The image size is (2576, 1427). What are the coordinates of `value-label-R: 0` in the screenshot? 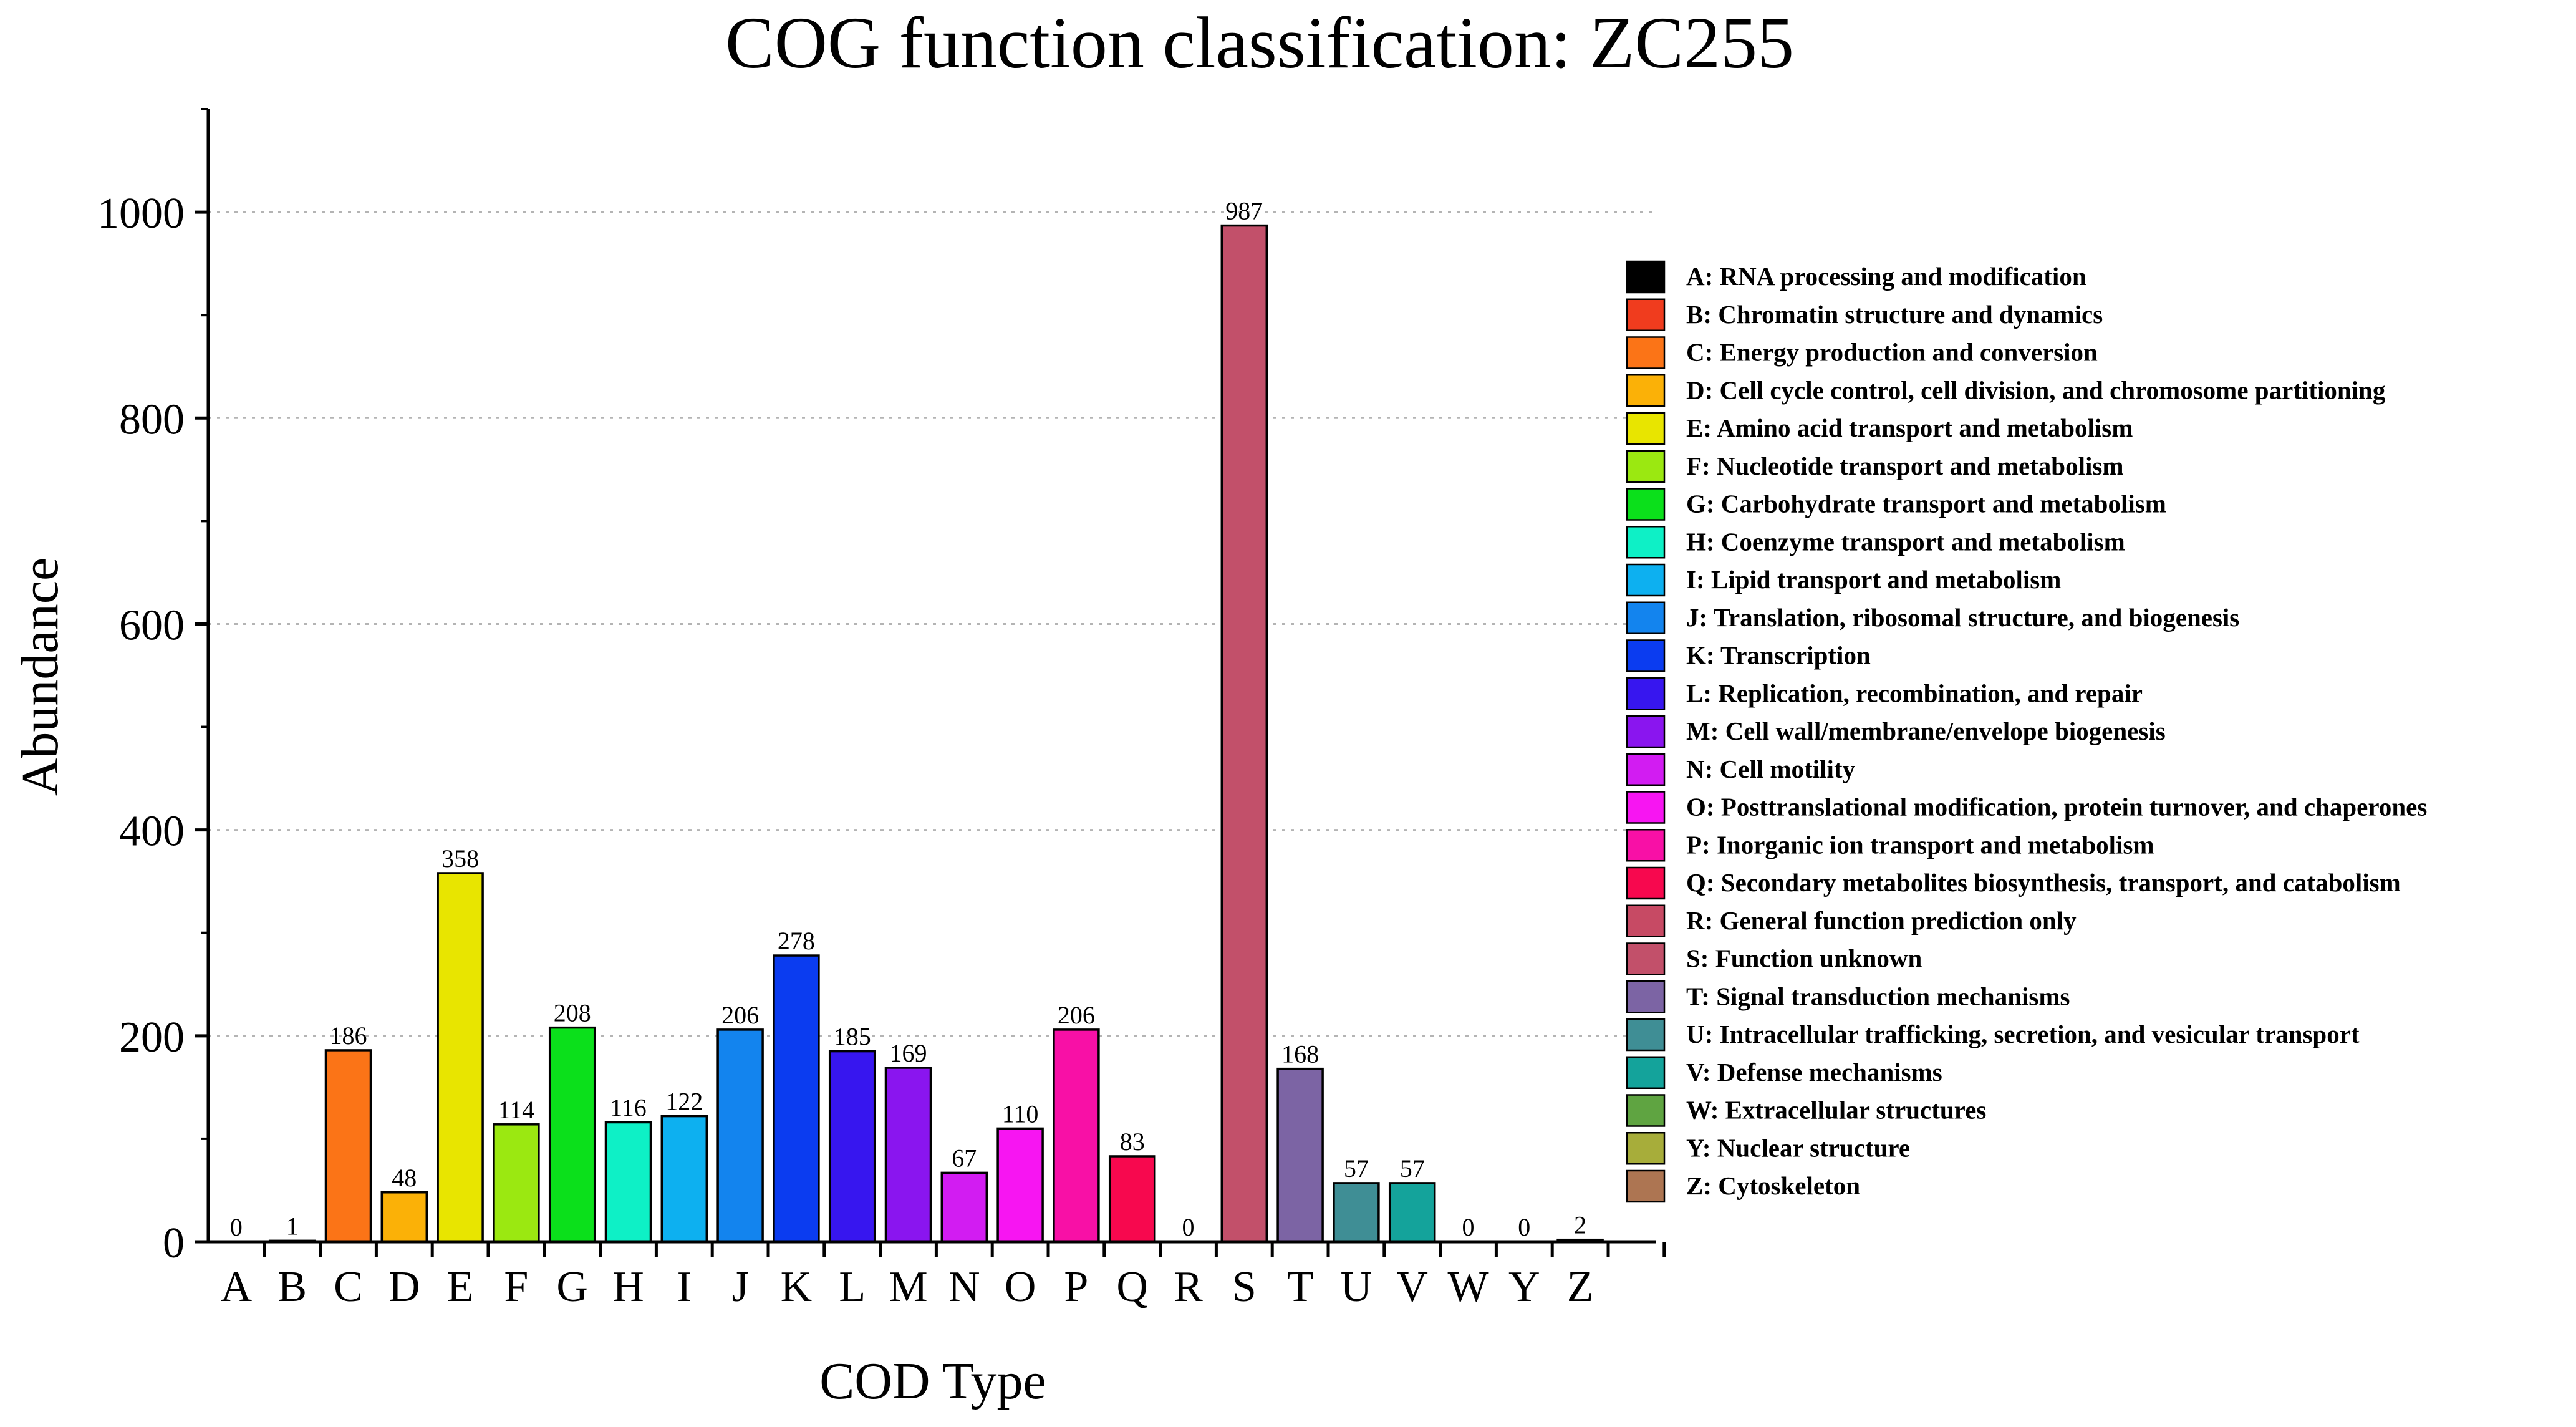 It's located at (1188, 1227).